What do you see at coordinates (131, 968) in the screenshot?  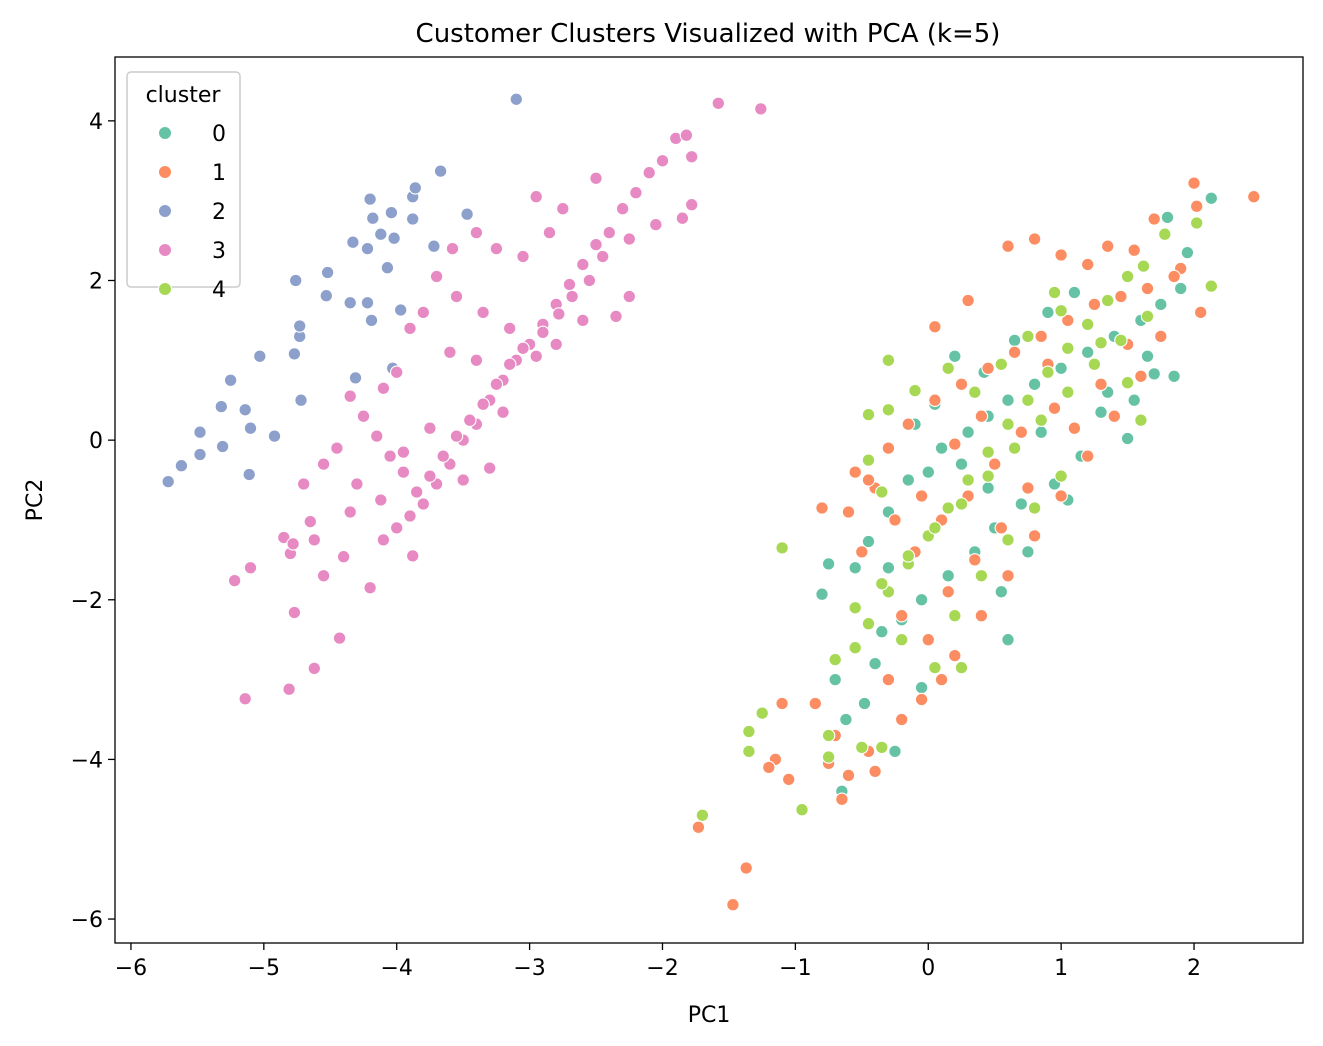 I see `x-tick-label: −6` at bounding box center [131, 968].